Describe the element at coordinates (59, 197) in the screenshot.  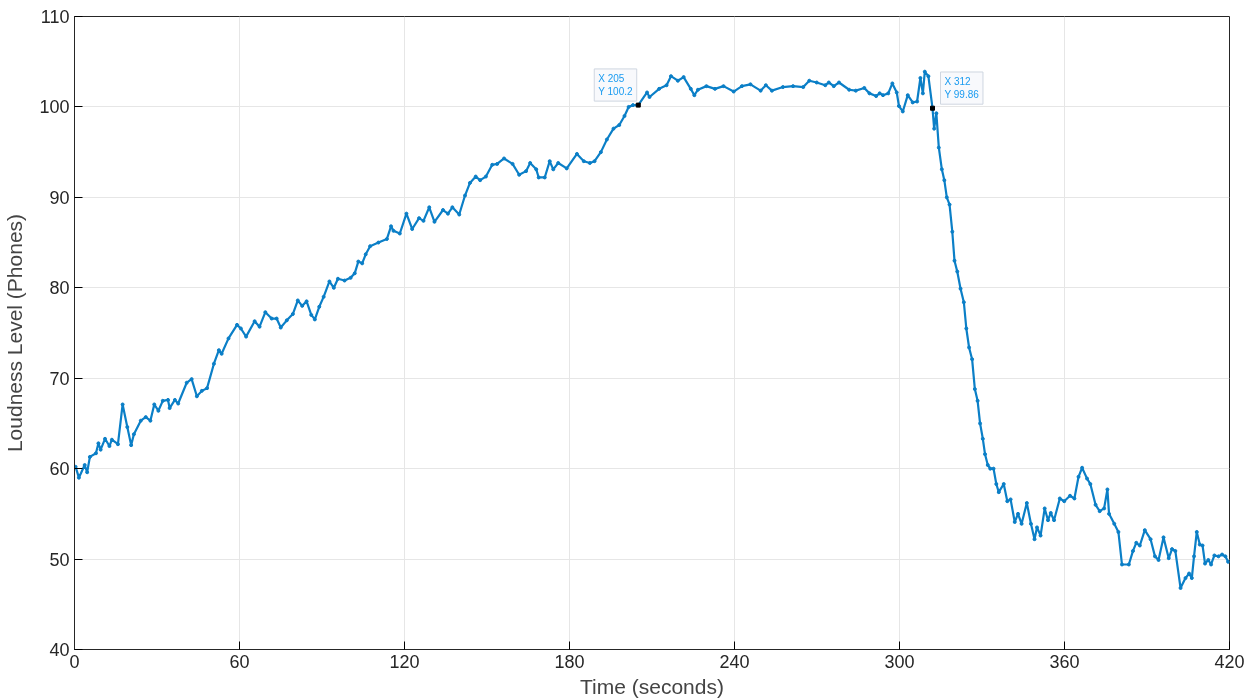
I see `y-tick-label: 90` at that location.